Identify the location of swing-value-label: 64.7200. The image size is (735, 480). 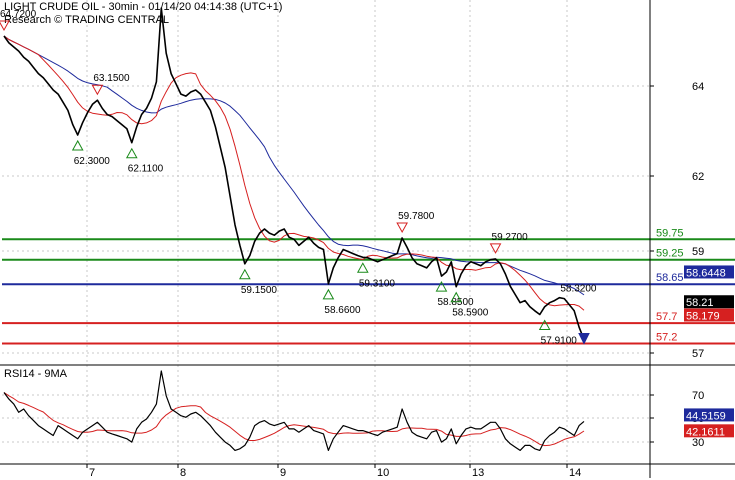
(18, 14).